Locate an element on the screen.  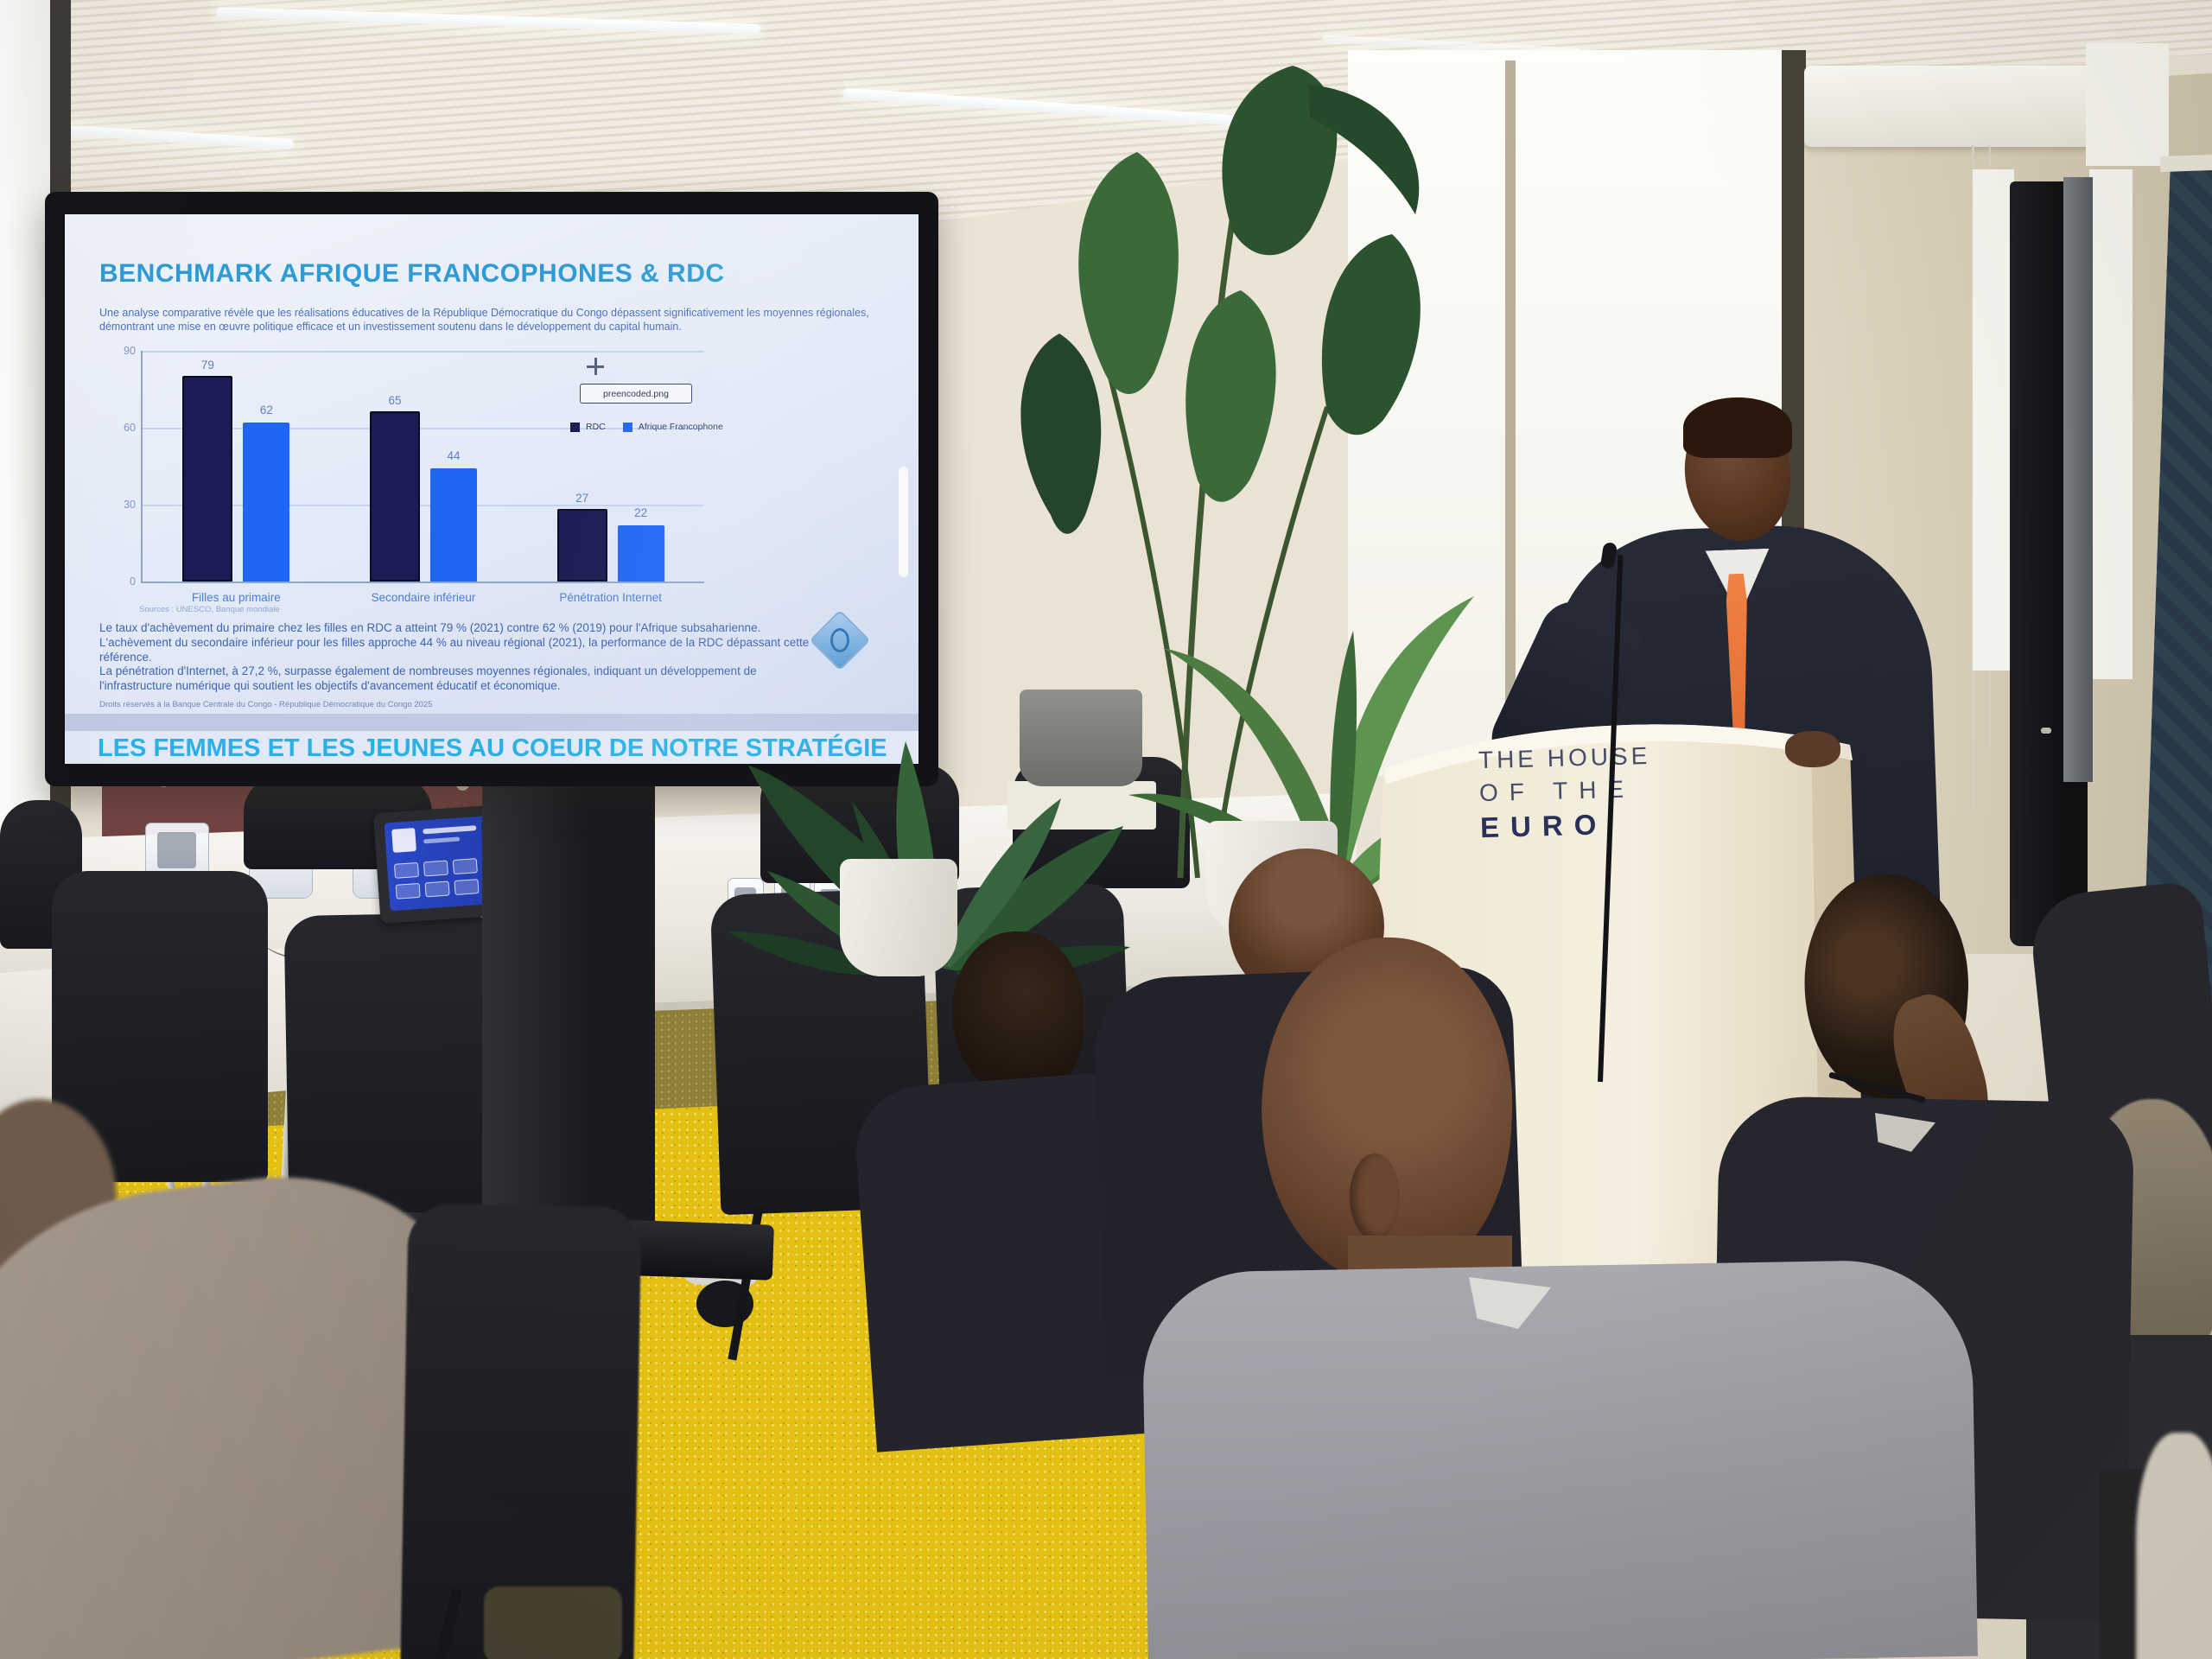
gray-curtain is located at coordinates (2078, 479).